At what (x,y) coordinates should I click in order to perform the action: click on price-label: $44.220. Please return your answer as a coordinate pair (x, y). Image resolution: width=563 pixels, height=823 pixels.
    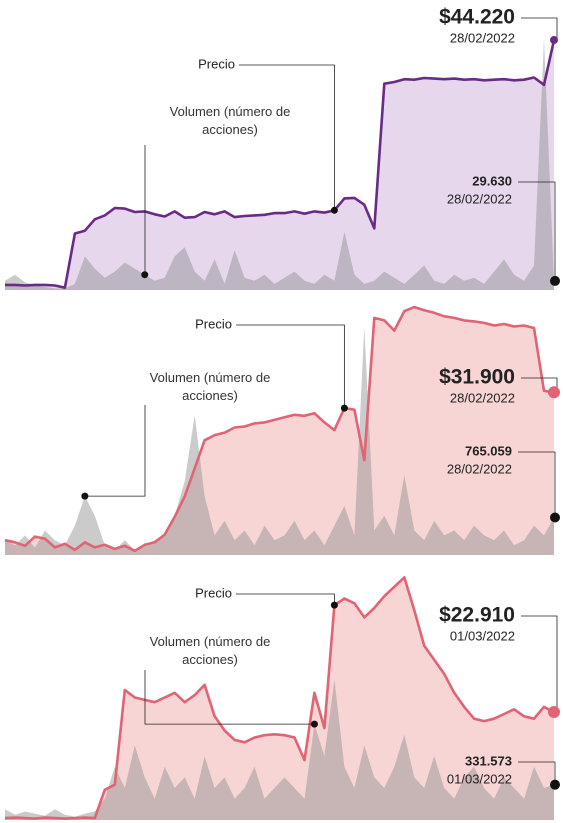
    Looking at the image, I should click on (477, 17).